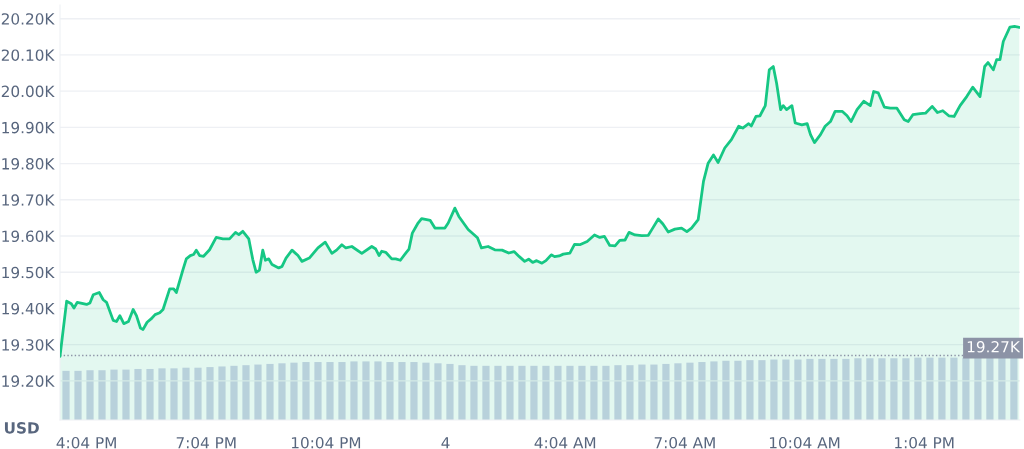 This screenshot has width=1024, height=449. I want to click on y-tick-label: 19.20K, so click(28, 381).